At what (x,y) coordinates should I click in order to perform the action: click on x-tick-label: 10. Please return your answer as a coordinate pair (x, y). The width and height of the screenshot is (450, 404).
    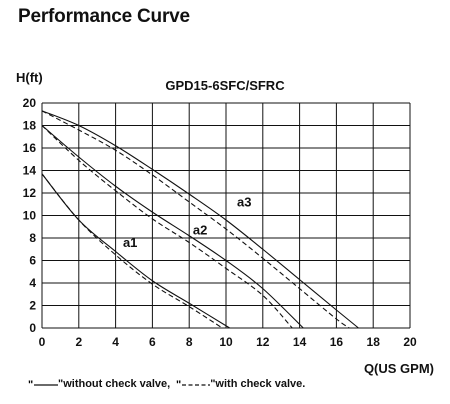
    Looking at the image, I should click on (226, 342).